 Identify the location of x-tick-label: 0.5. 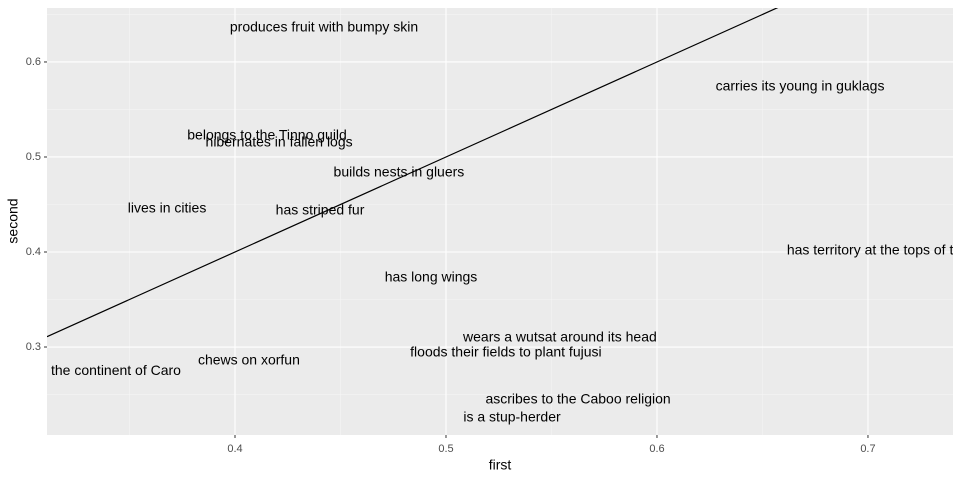
(445, 449).